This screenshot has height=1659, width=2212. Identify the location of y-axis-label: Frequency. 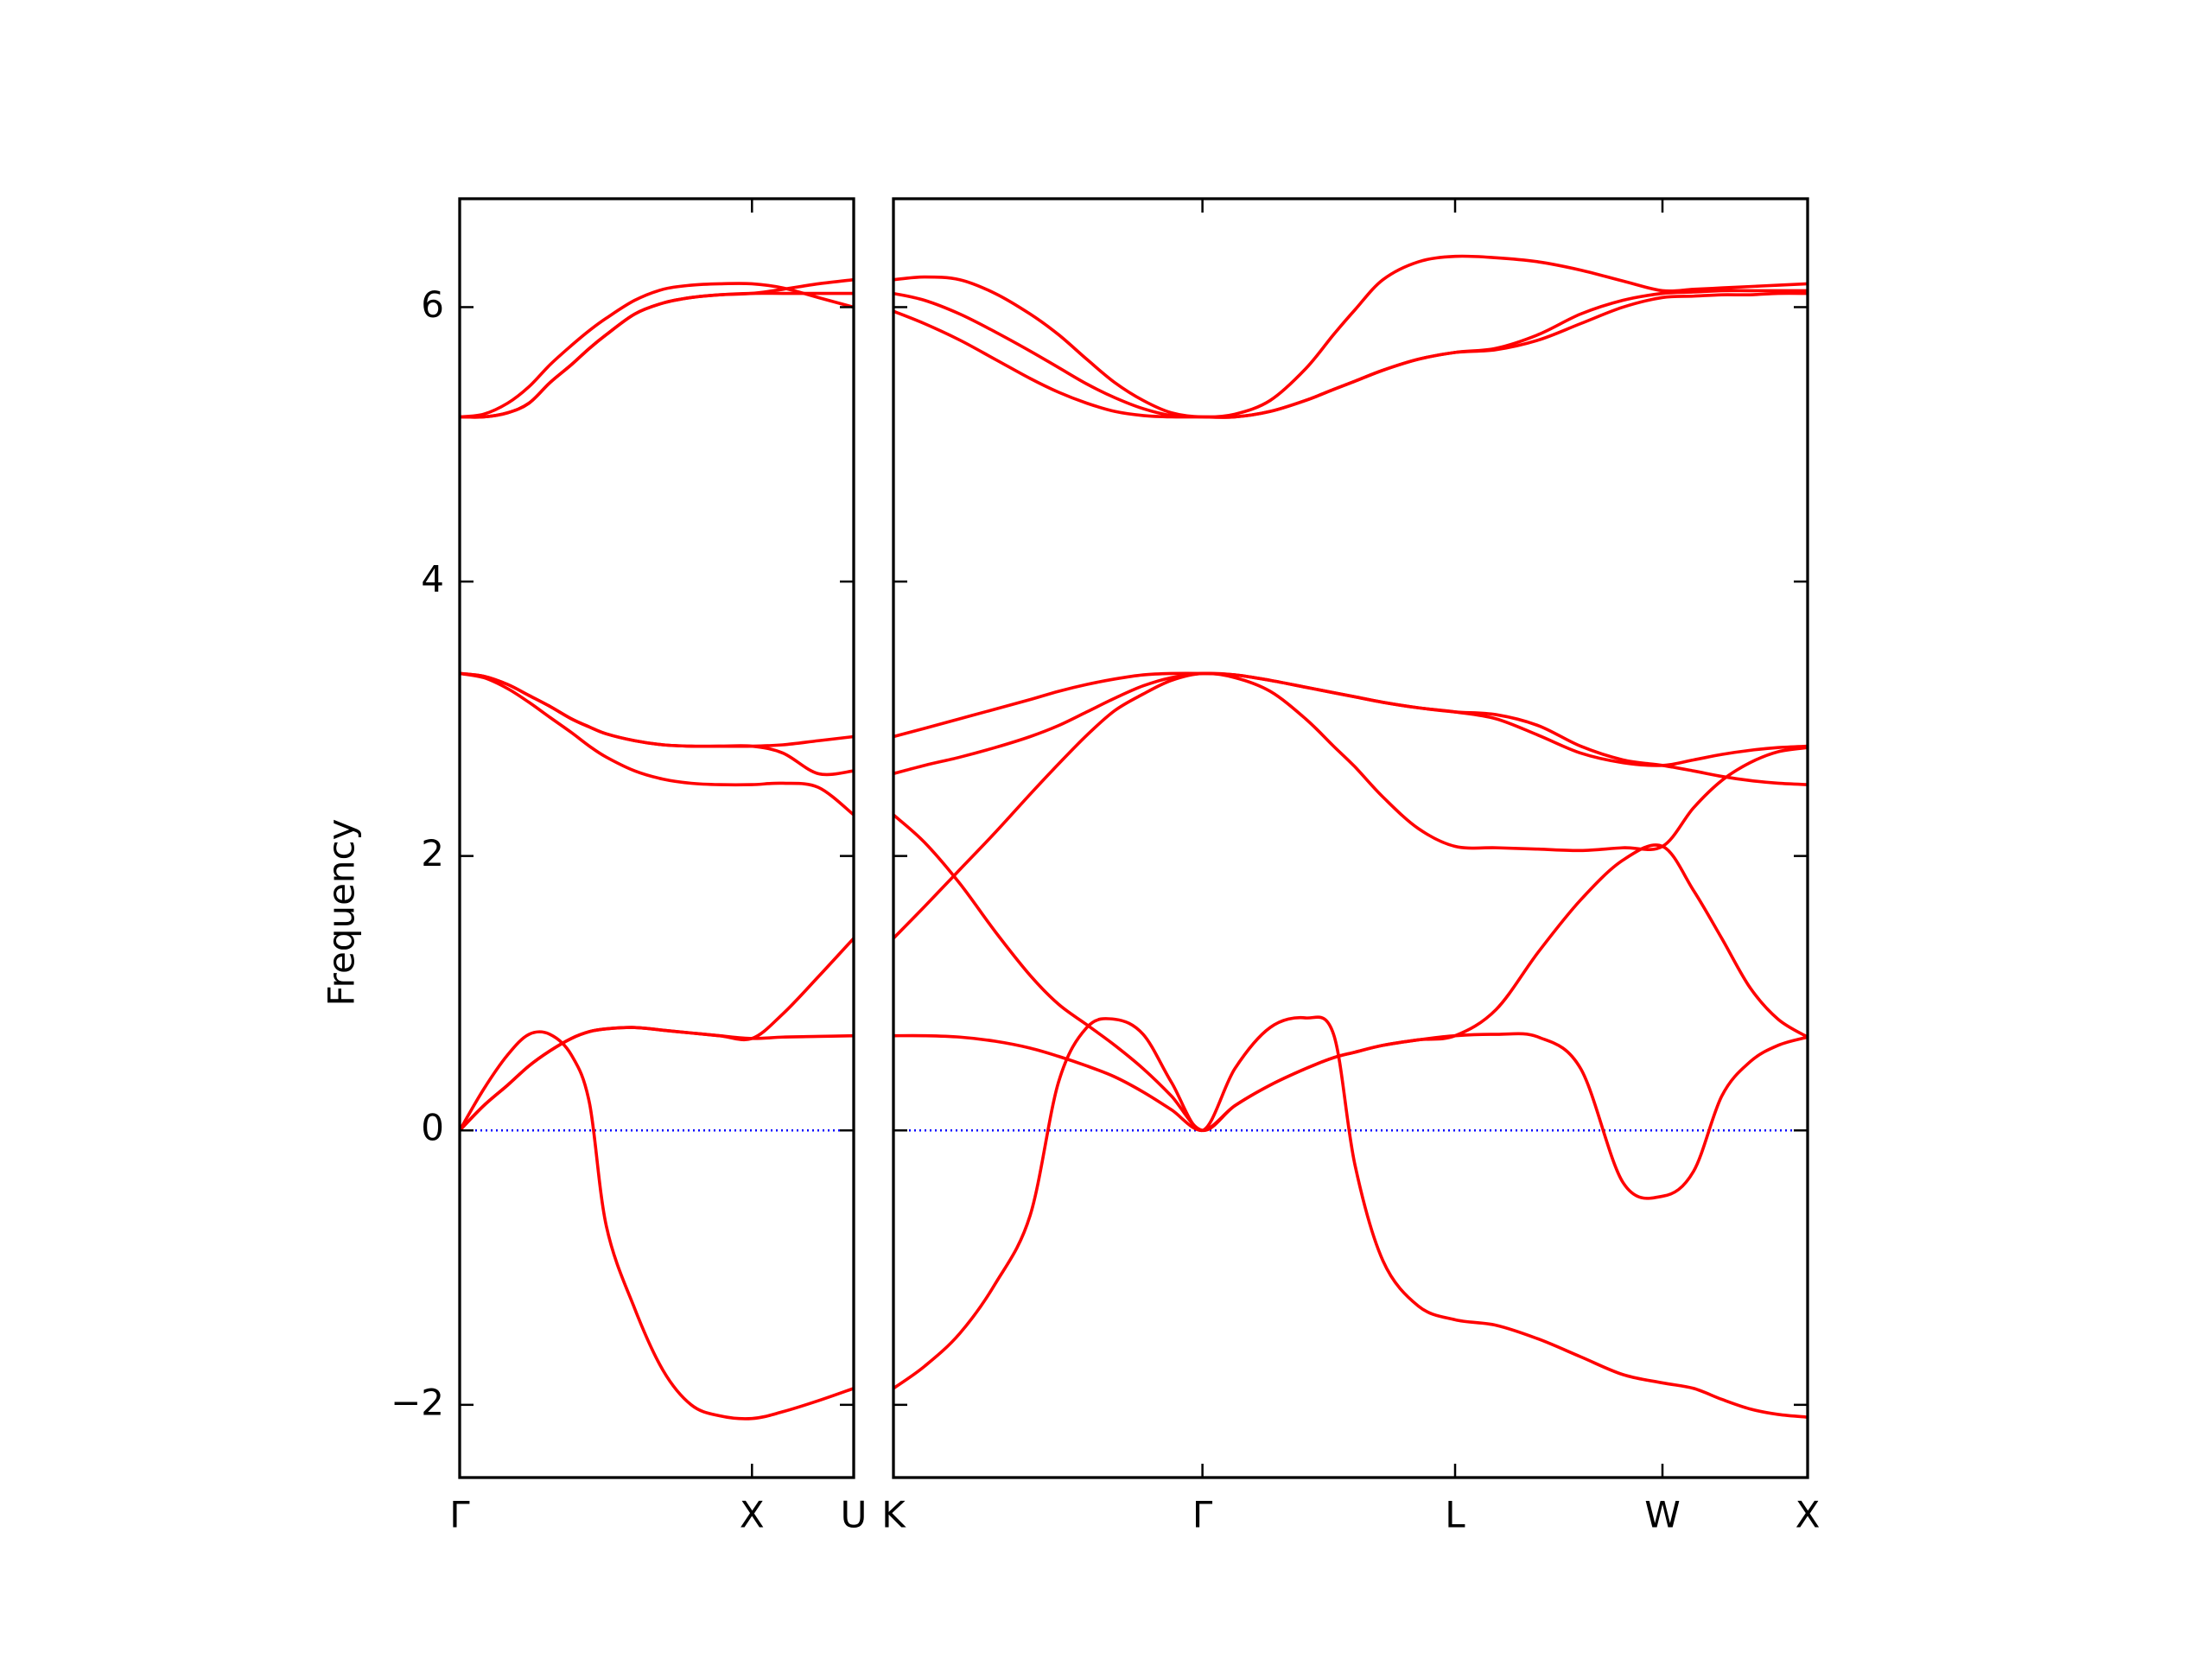
(342, 913).